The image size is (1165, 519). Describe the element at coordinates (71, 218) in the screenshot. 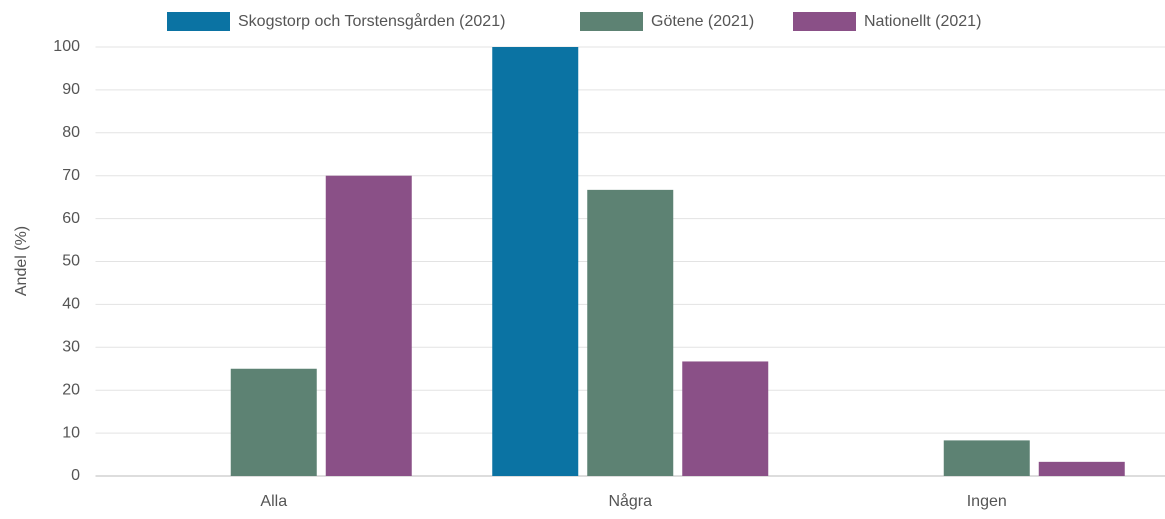

I see `y-tick-label: 60` at that location.